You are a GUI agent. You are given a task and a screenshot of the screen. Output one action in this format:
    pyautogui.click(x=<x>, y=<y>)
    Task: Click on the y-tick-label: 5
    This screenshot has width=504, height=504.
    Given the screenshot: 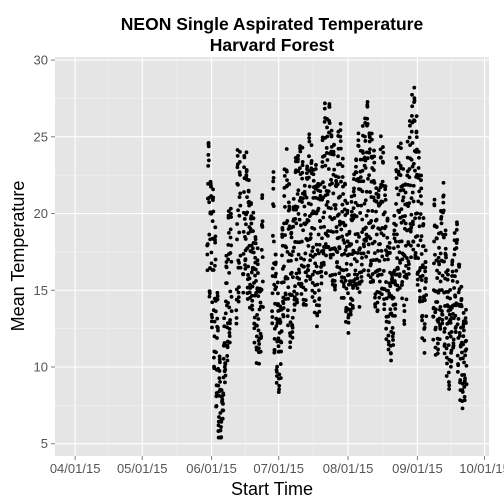 What is the action you would take?
    pyautogui.click(x=44, y=443)
    